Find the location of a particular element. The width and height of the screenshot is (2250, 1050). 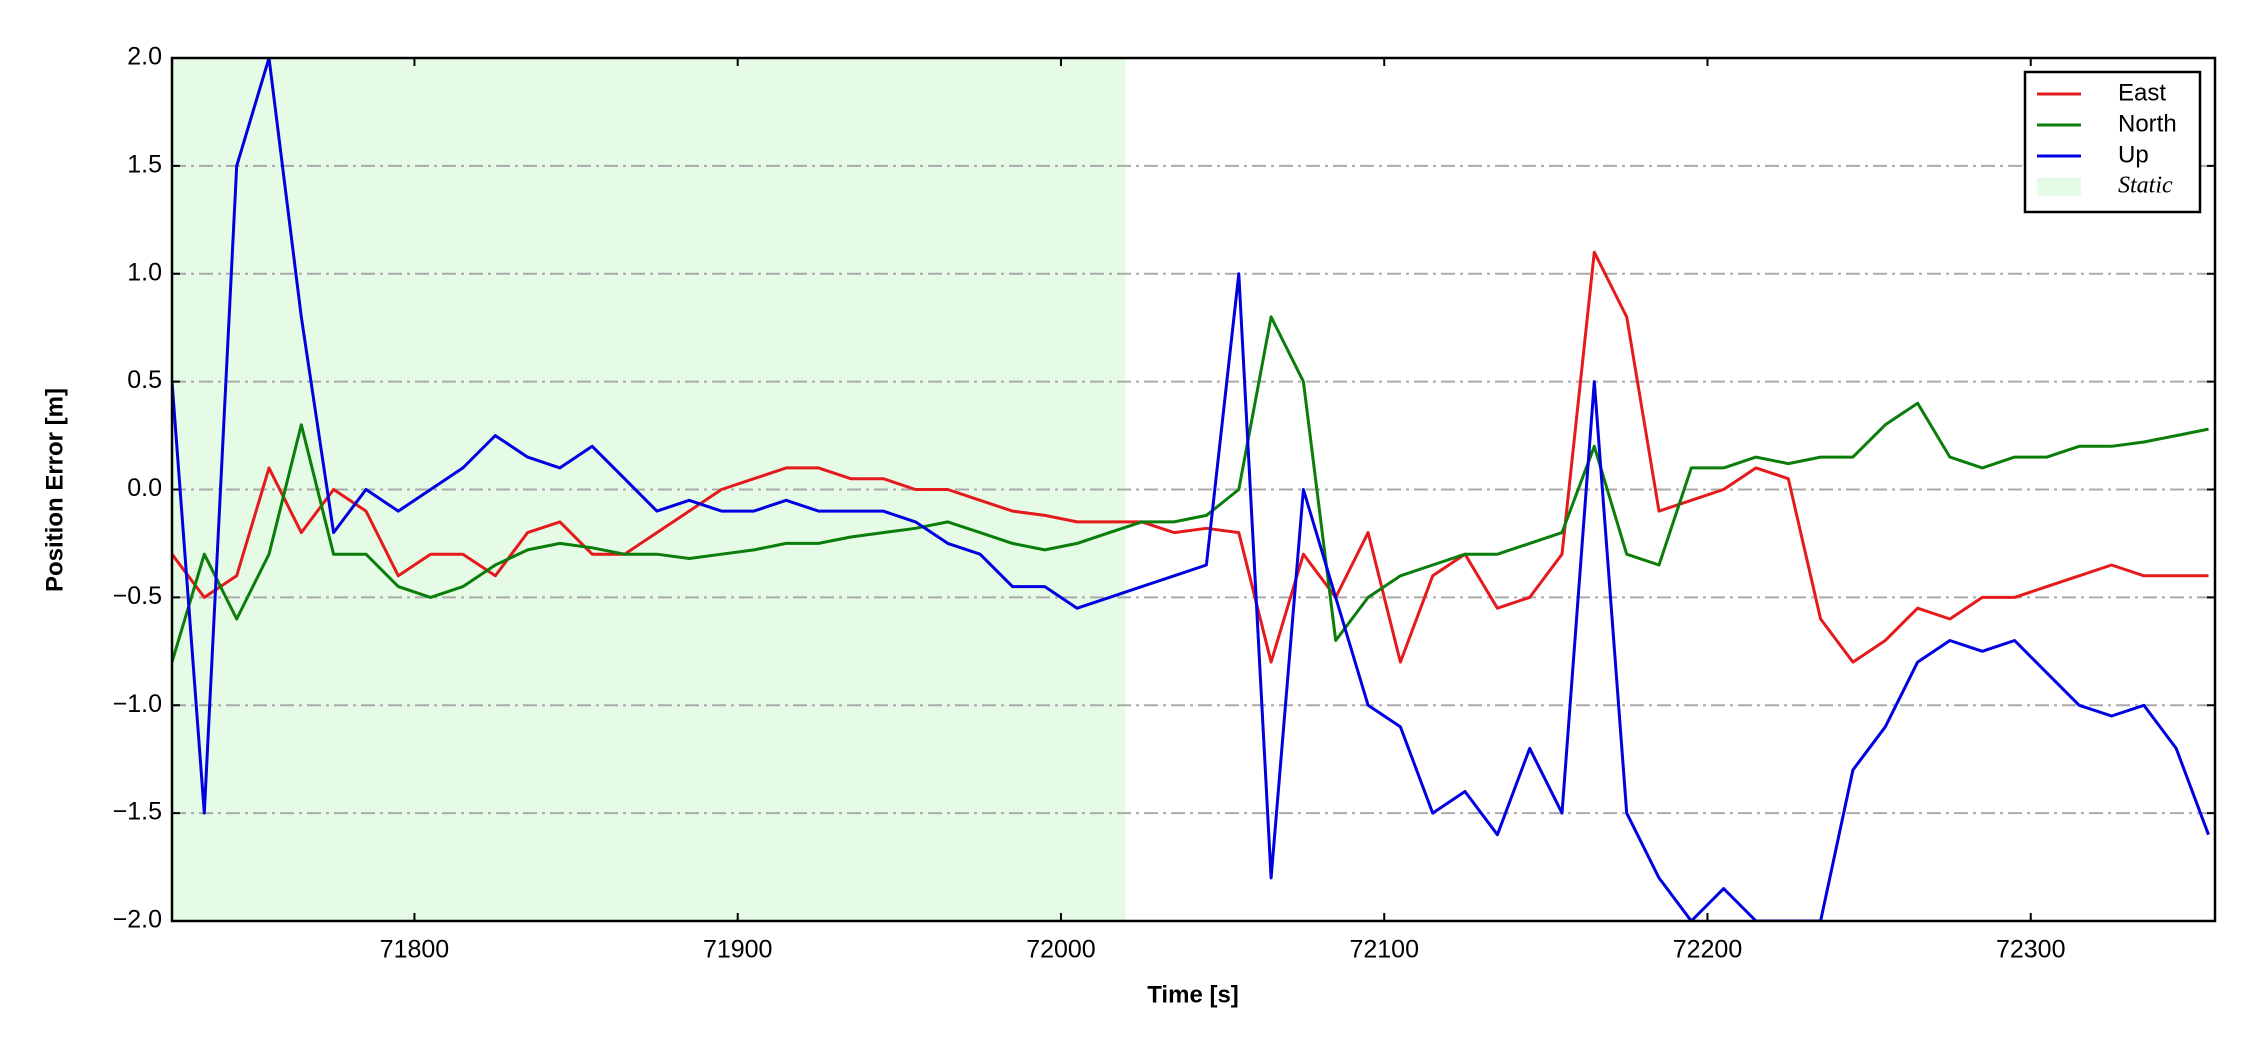

y-tick-label: −0.5 is located at coordinates (137, 596).